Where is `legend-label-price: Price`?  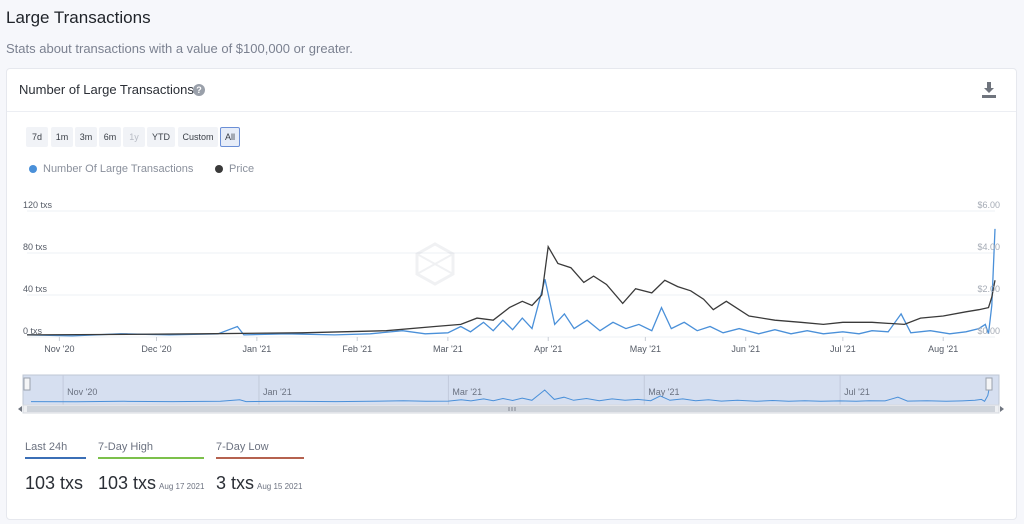
legend-label-price: Price is located at coordinates (242, 169).